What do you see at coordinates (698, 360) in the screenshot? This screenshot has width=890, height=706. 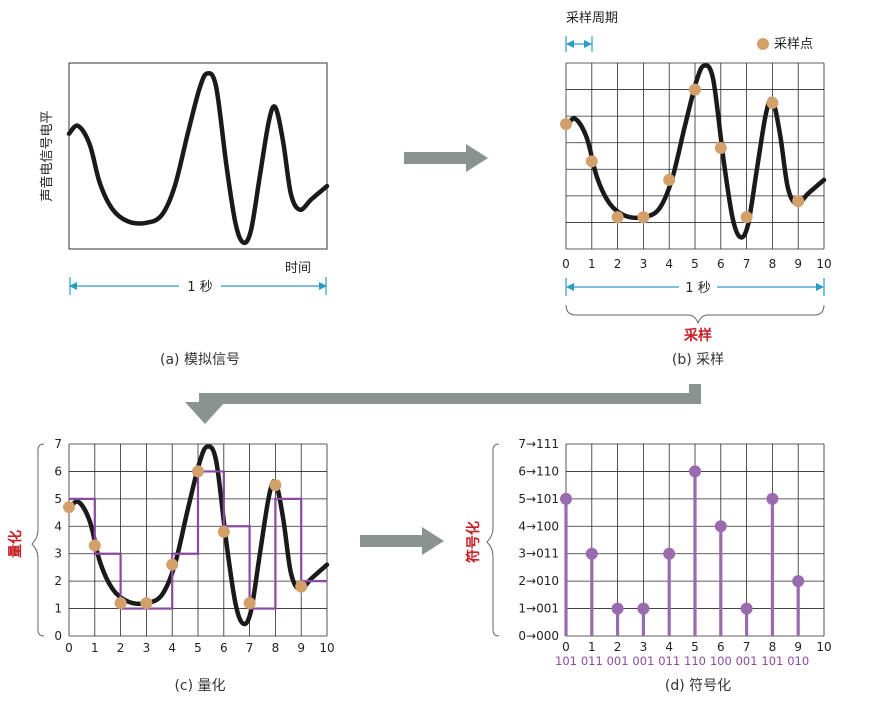 I see `caption-b: (b) 采样` at bounding box center [698, 360].